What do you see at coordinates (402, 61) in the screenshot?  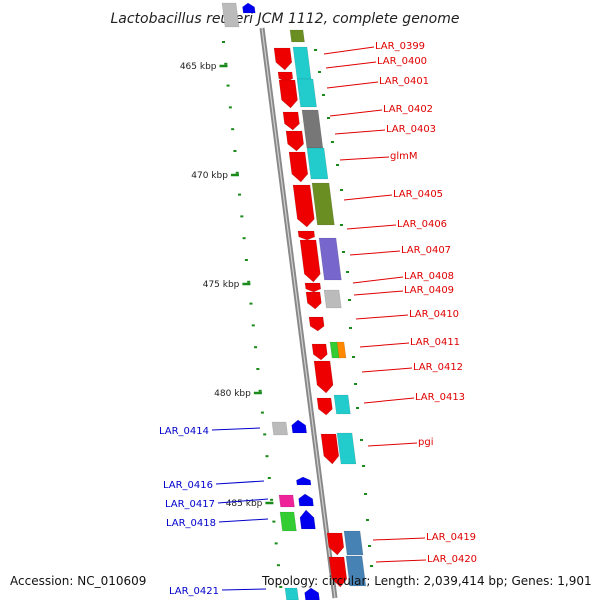 I see `gene-label: LAR_0400` at bounding box center [402, 61].